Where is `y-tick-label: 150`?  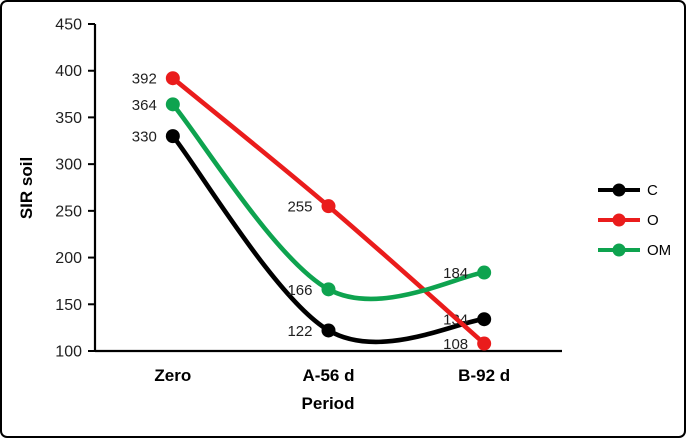
y-tick-label: 150 is located at coordinates (68, 305).